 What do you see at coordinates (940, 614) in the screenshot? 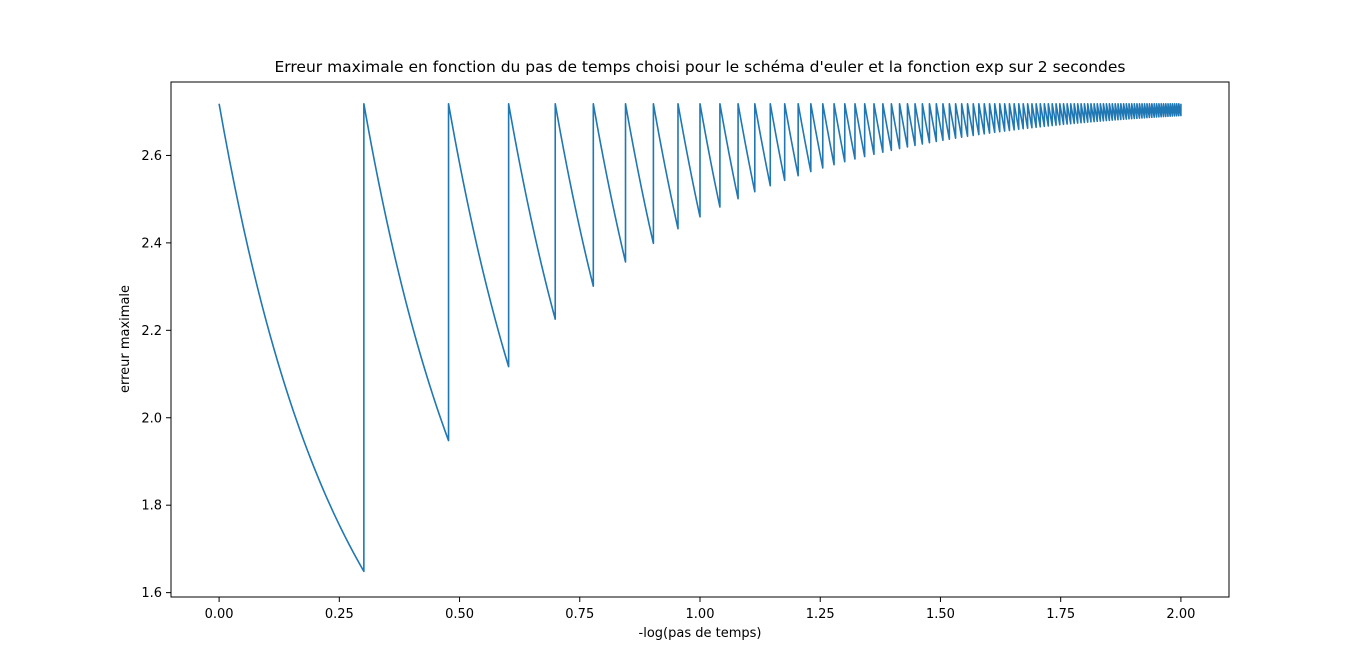
I see `x-tick-label: 1.50` at bounding box center [940, 614].